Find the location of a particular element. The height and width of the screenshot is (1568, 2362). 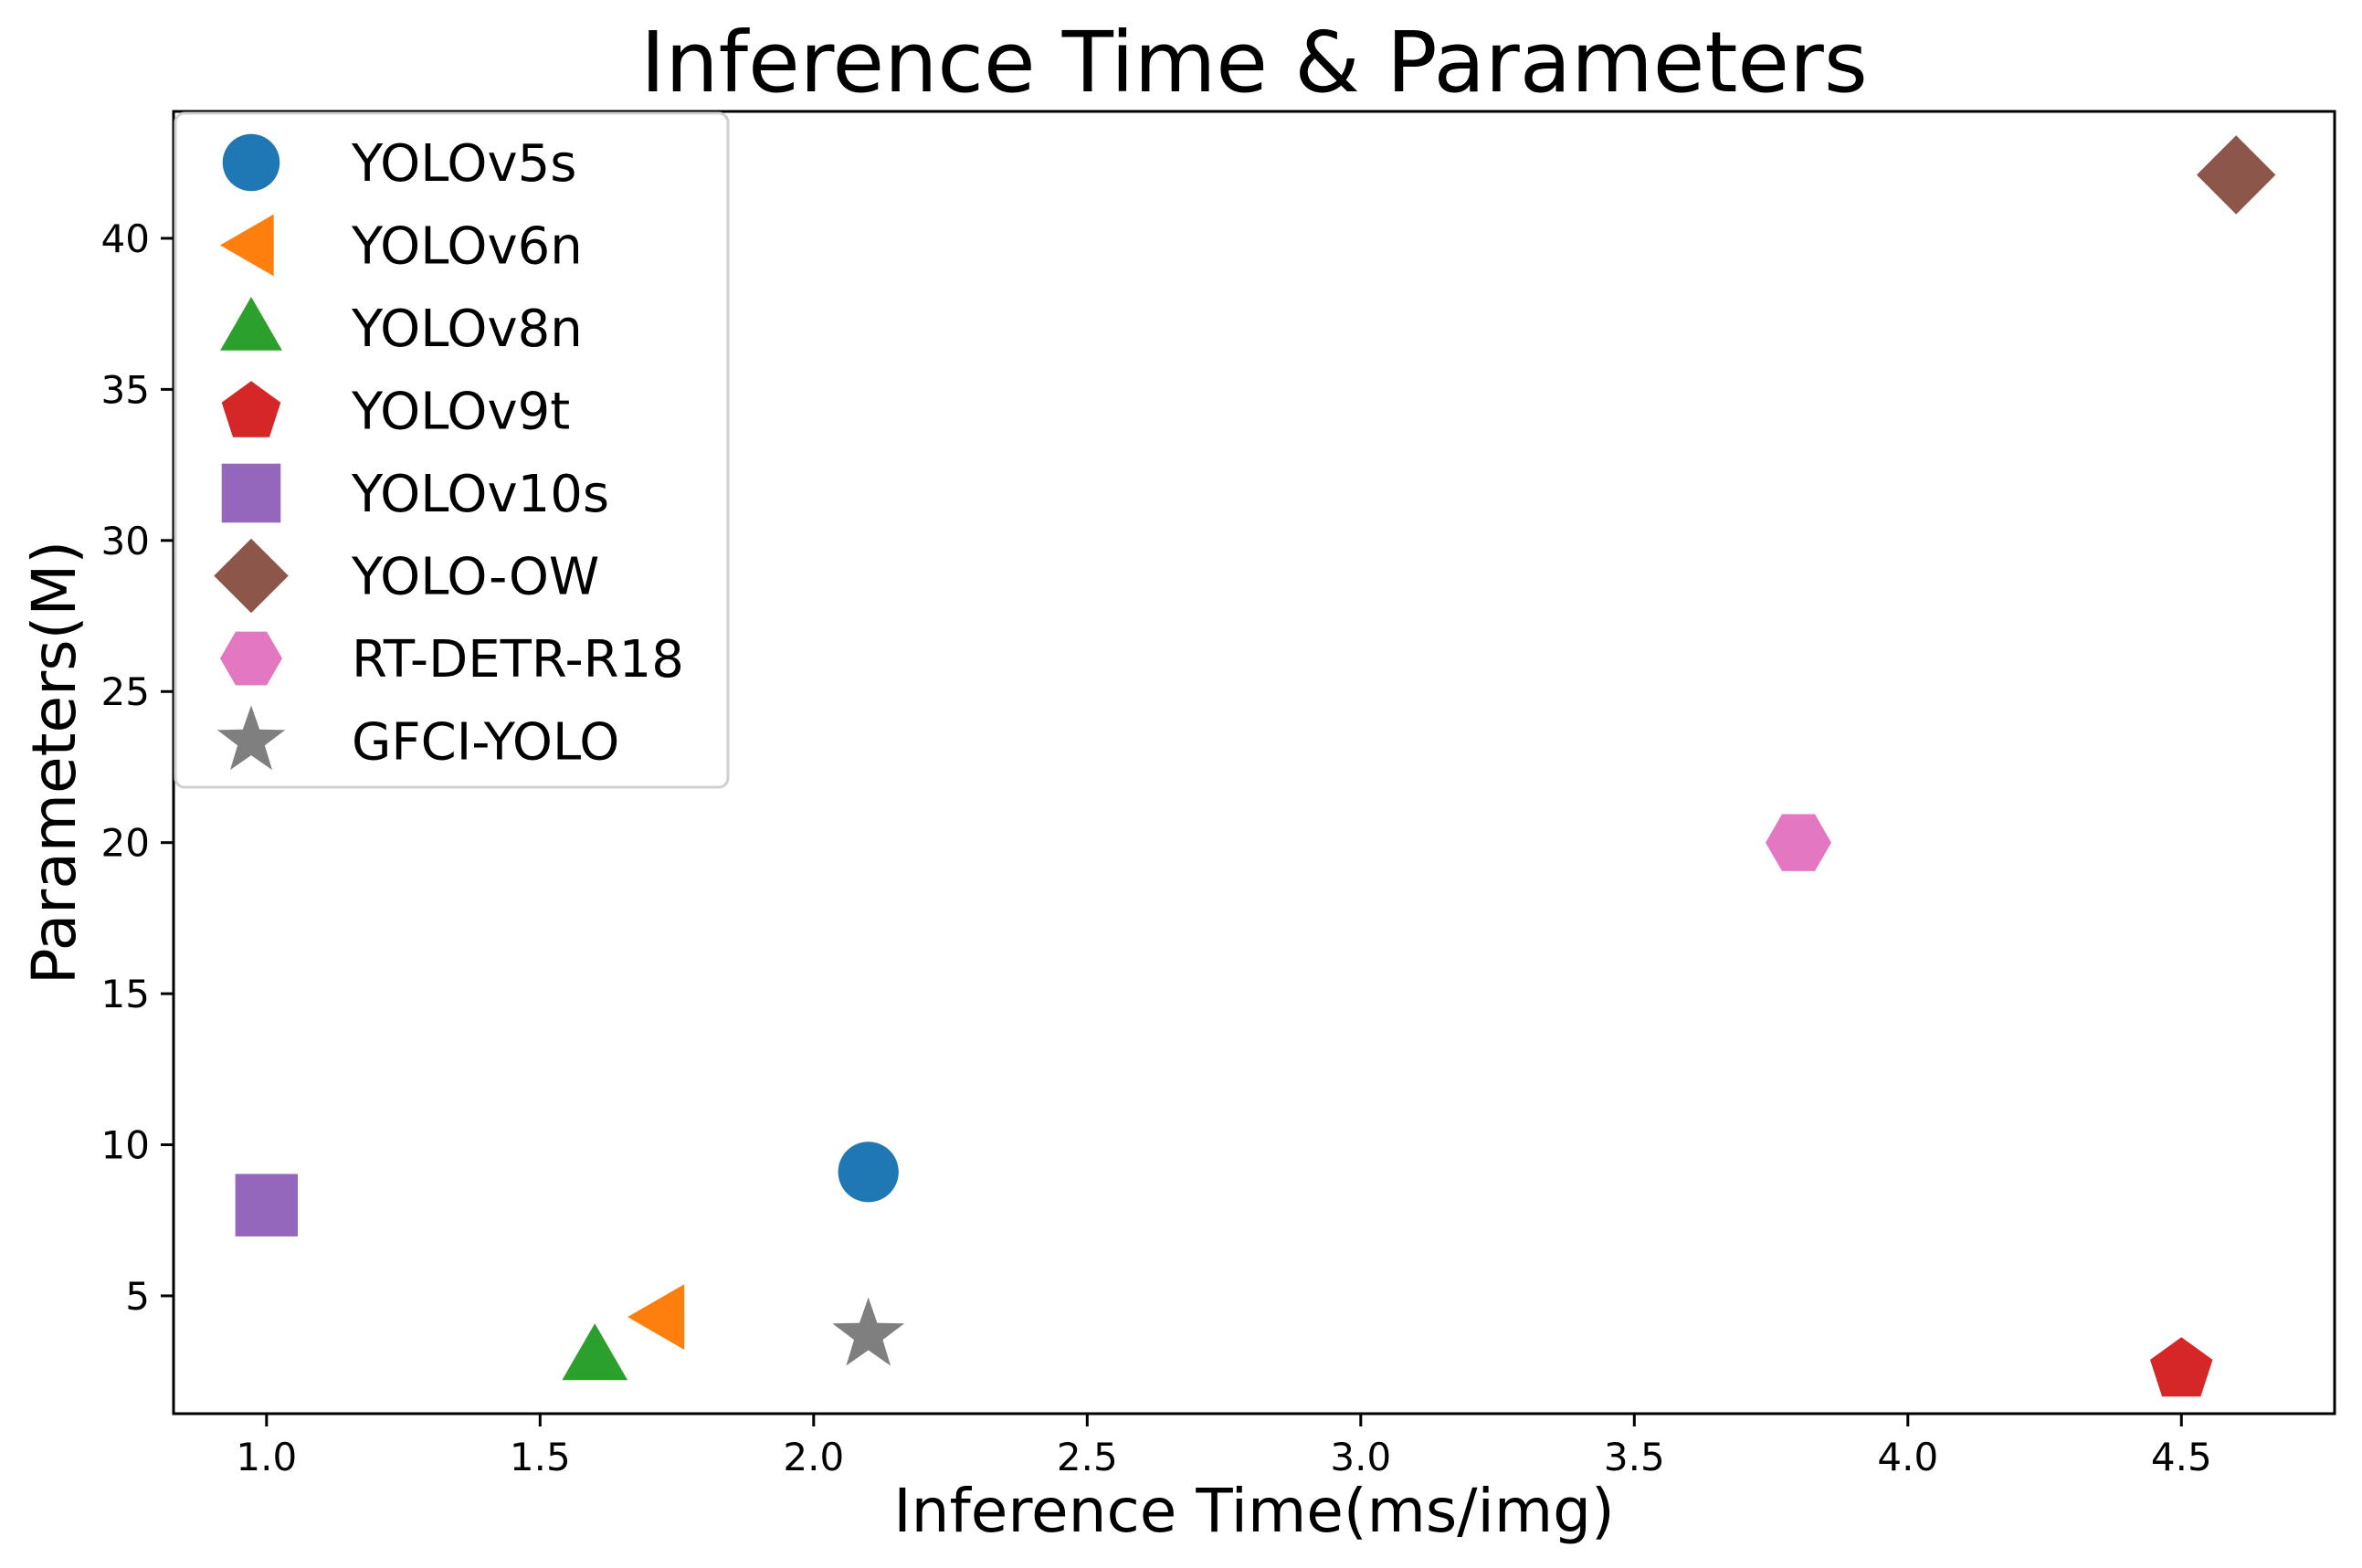

y-tick-label: 15 is located at coordinates (126, 994).